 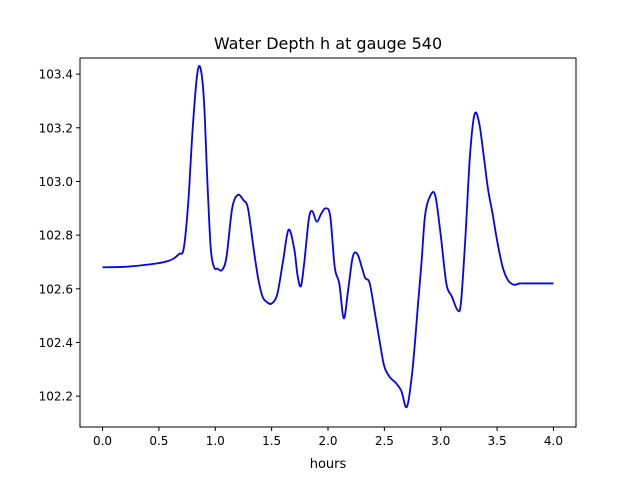 I want to click on x-tick-label: 0.0, so click(x=102, y=441).